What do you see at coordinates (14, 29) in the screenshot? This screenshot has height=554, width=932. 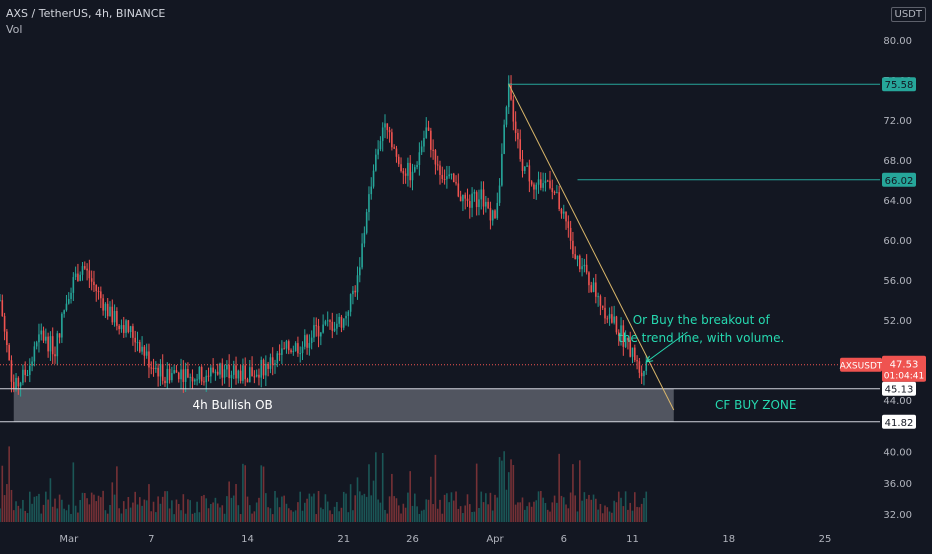 I see `volume-indicator-label: Vol` at bounding box center [14, 29].